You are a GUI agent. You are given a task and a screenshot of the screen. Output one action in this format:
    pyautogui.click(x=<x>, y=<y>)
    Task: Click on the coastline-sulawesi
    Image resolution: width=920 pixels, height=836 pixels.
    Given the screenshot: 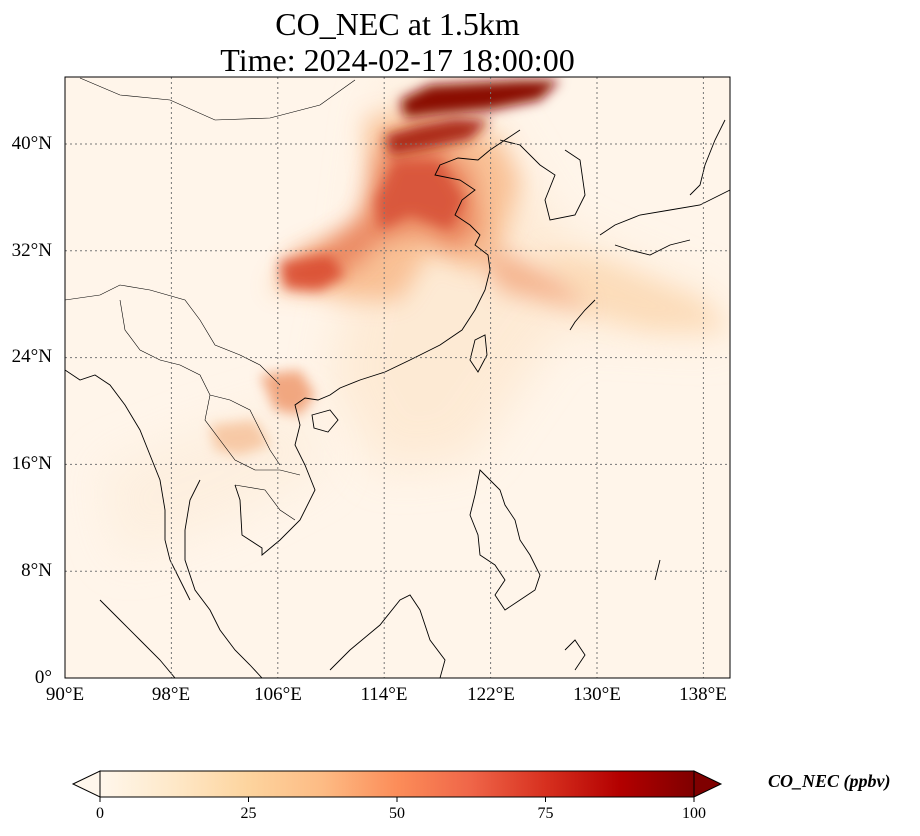 What is the action you would take?
    pyautogui.click(x=612, y=615)
    